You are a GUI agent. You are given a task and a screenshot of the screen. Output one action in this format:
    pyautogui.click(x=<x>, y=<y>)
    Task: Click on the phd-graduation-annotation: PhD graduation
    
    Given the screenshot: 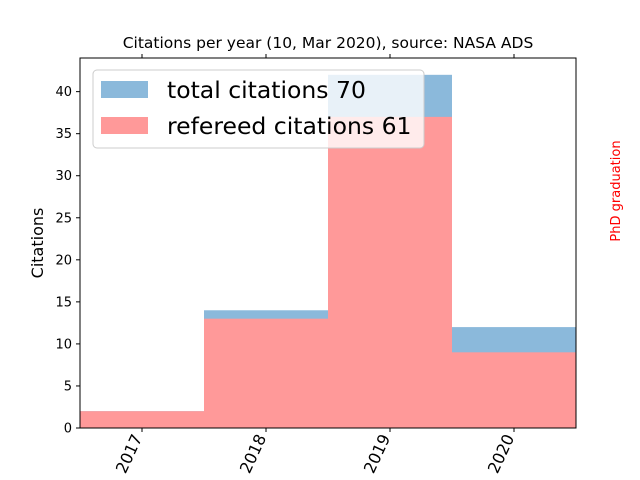 What is the action you would take?
    pyautogui.click(x=616, y=190)
    